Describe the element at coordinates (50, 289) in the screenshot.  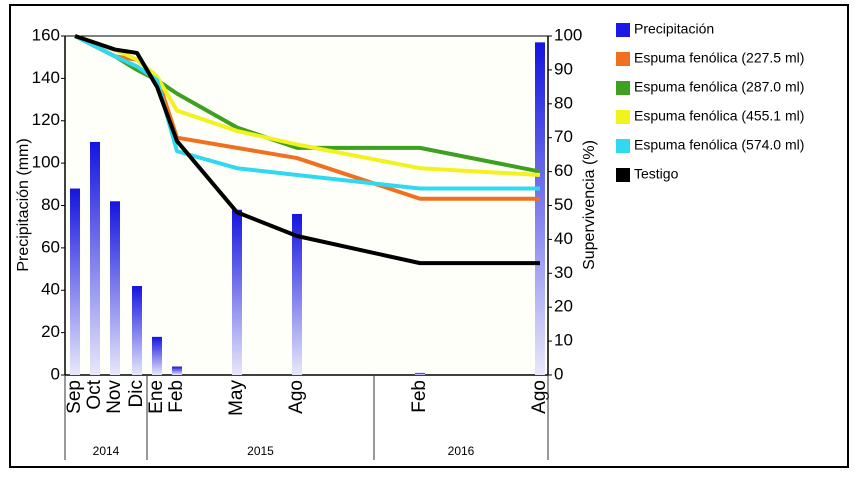
I see `y-tick-label: 40` at that location.